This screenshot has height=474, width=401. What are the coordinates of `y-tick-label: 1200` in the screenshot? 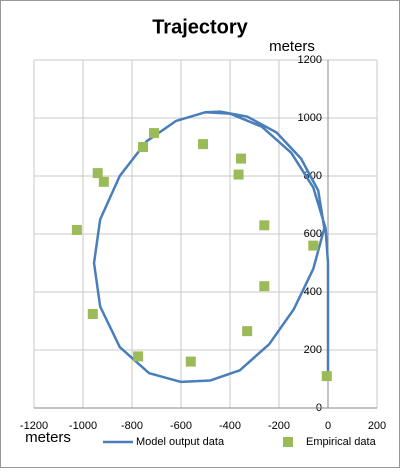 It's located at (310, 60).